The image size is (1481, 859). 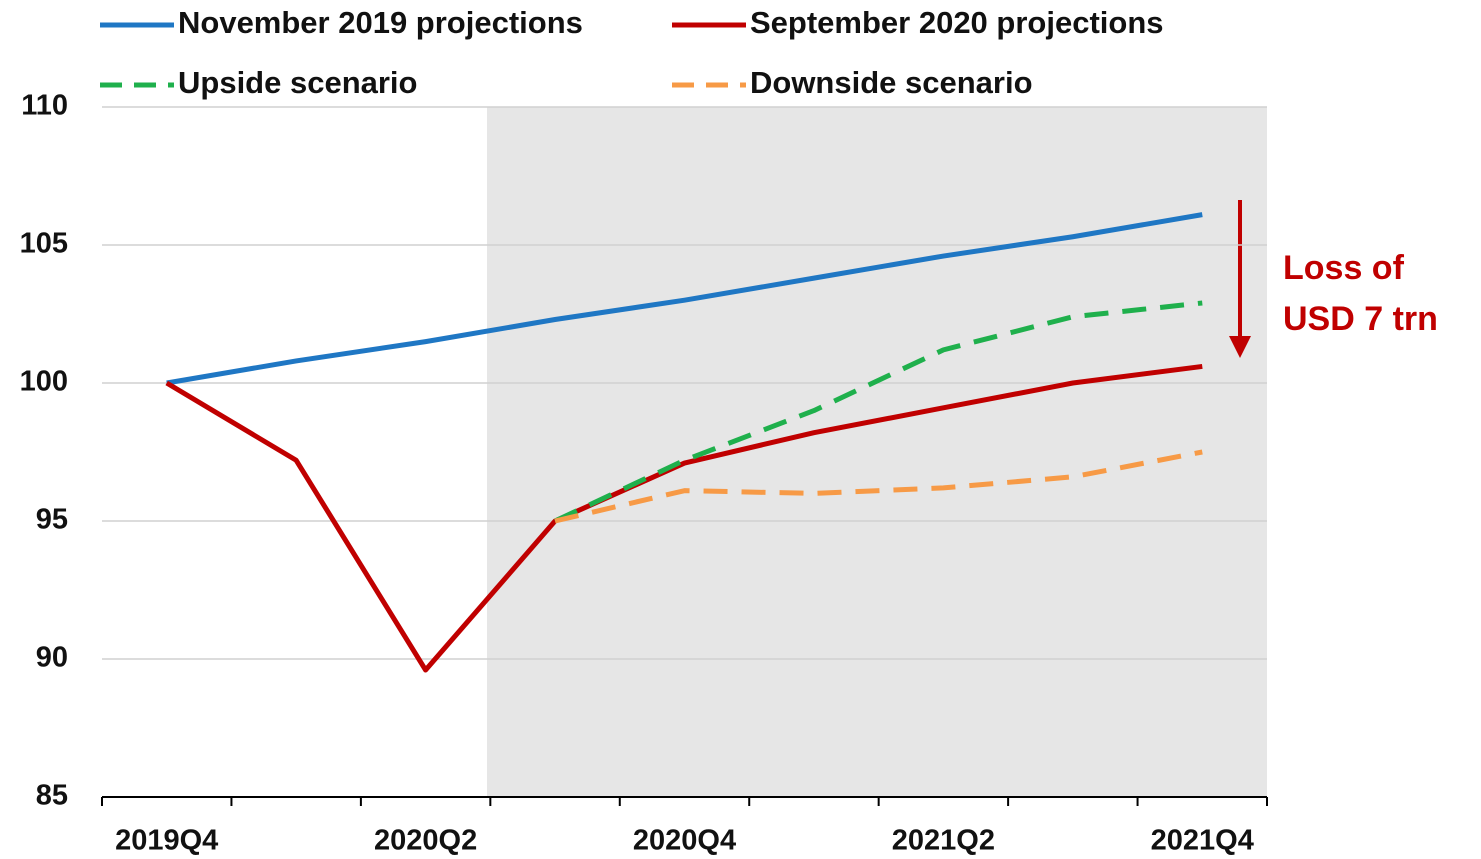 I want to click on y-tick-label: 100, so click(x=44, y=382).